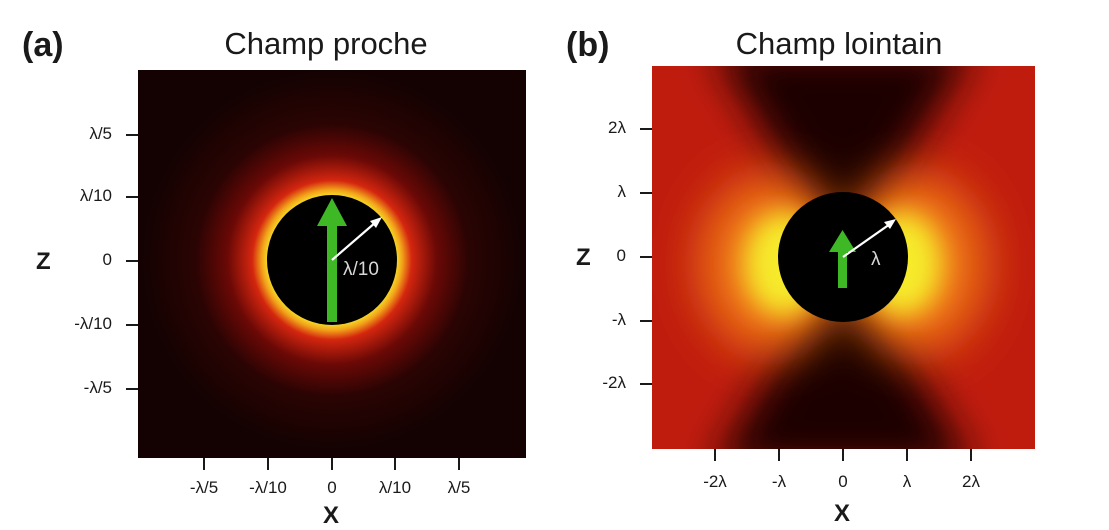 Image resolution: width=1109 pixels, height=530 pixels. What do you see at coordinates (617, 127) in the screenshot?
I see `panel-b-z-tick: 2λ` at bounding box center [617, 127].